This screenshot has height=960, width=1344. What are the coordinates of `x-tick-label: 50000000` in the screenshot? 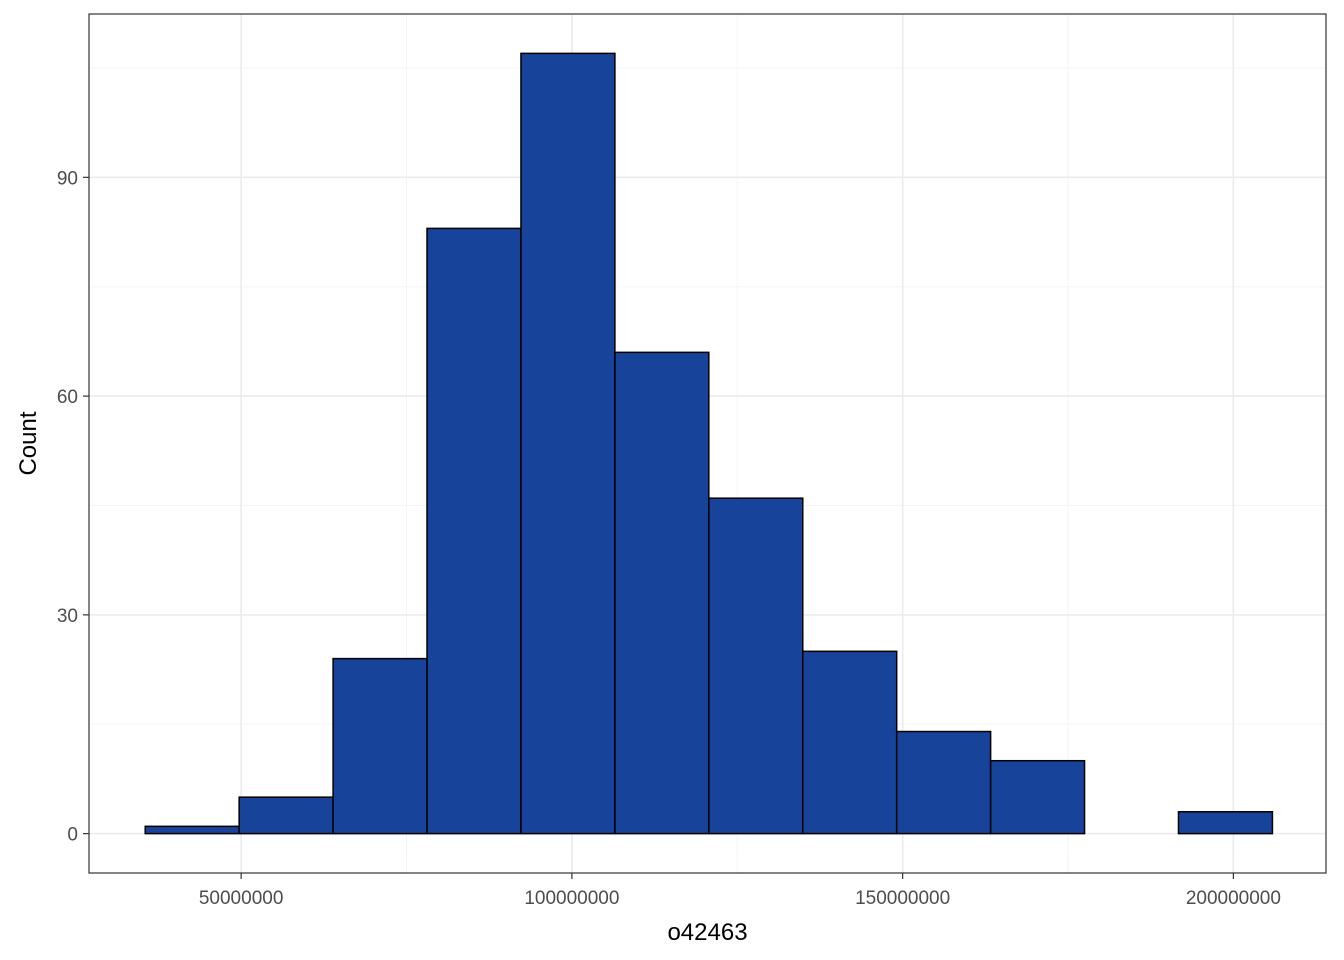 It's located at (241, 898).